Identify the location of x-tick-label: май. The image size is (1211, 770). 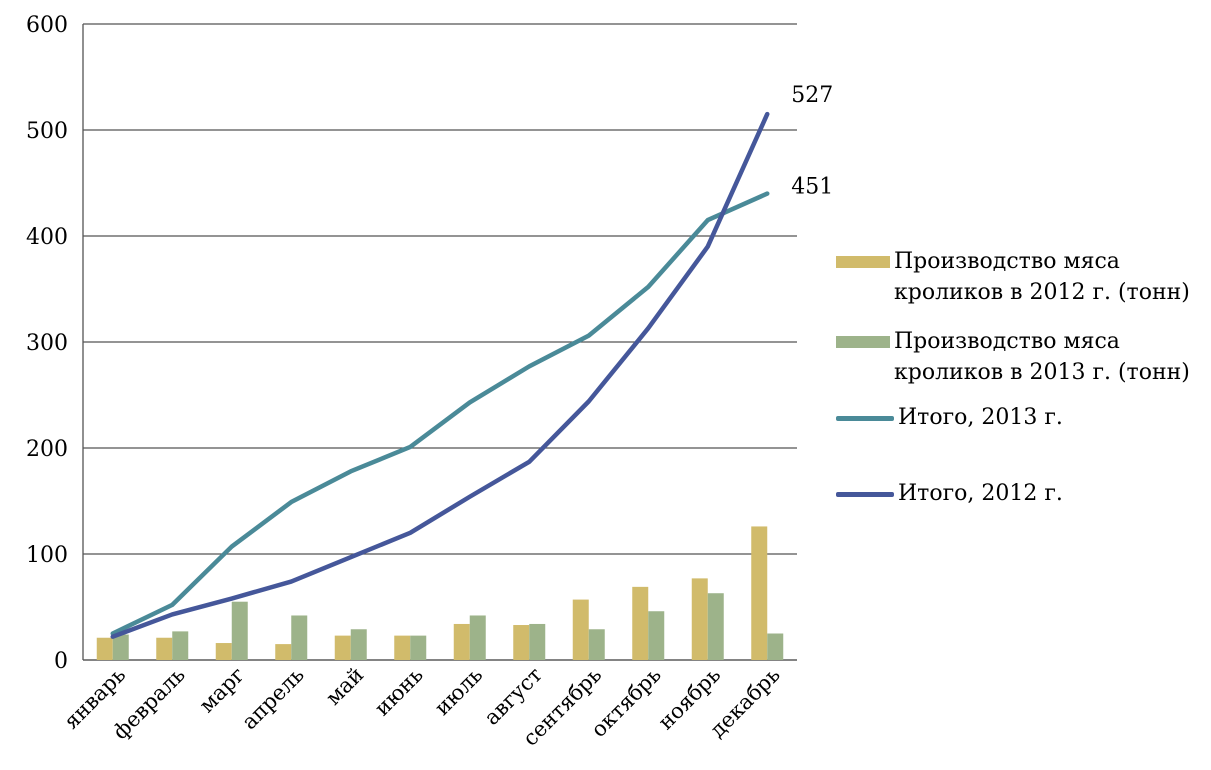
(344, 686).